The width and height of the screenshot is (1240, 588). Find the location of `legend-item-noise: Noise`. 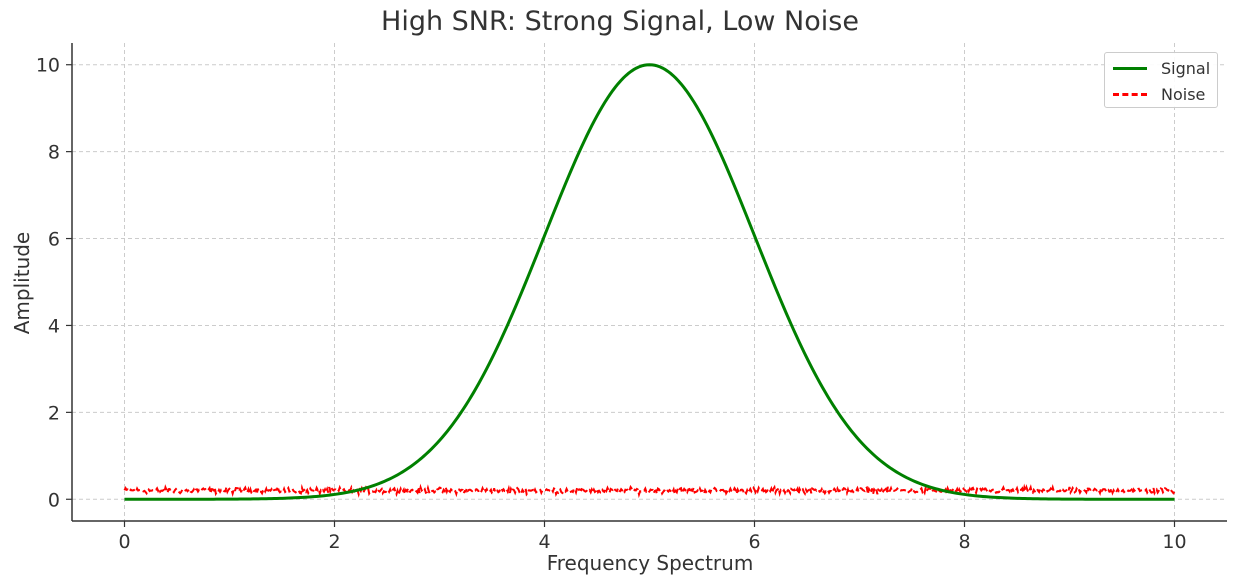

legend-item-noise: Noise is located at coordinates (1159, 94).